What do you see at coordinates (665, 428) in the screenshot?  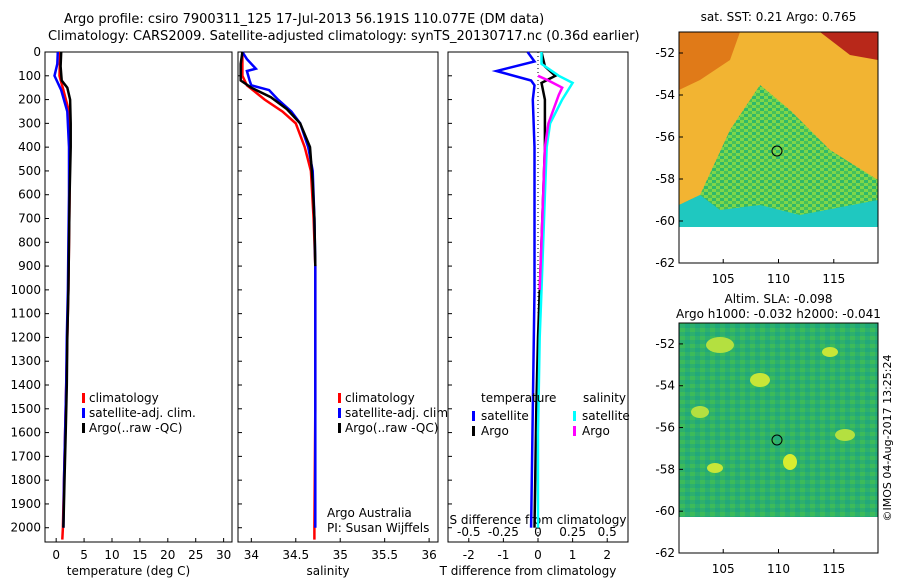 I see `map-y-tick-label: -56` at bounding box center [665, 428].